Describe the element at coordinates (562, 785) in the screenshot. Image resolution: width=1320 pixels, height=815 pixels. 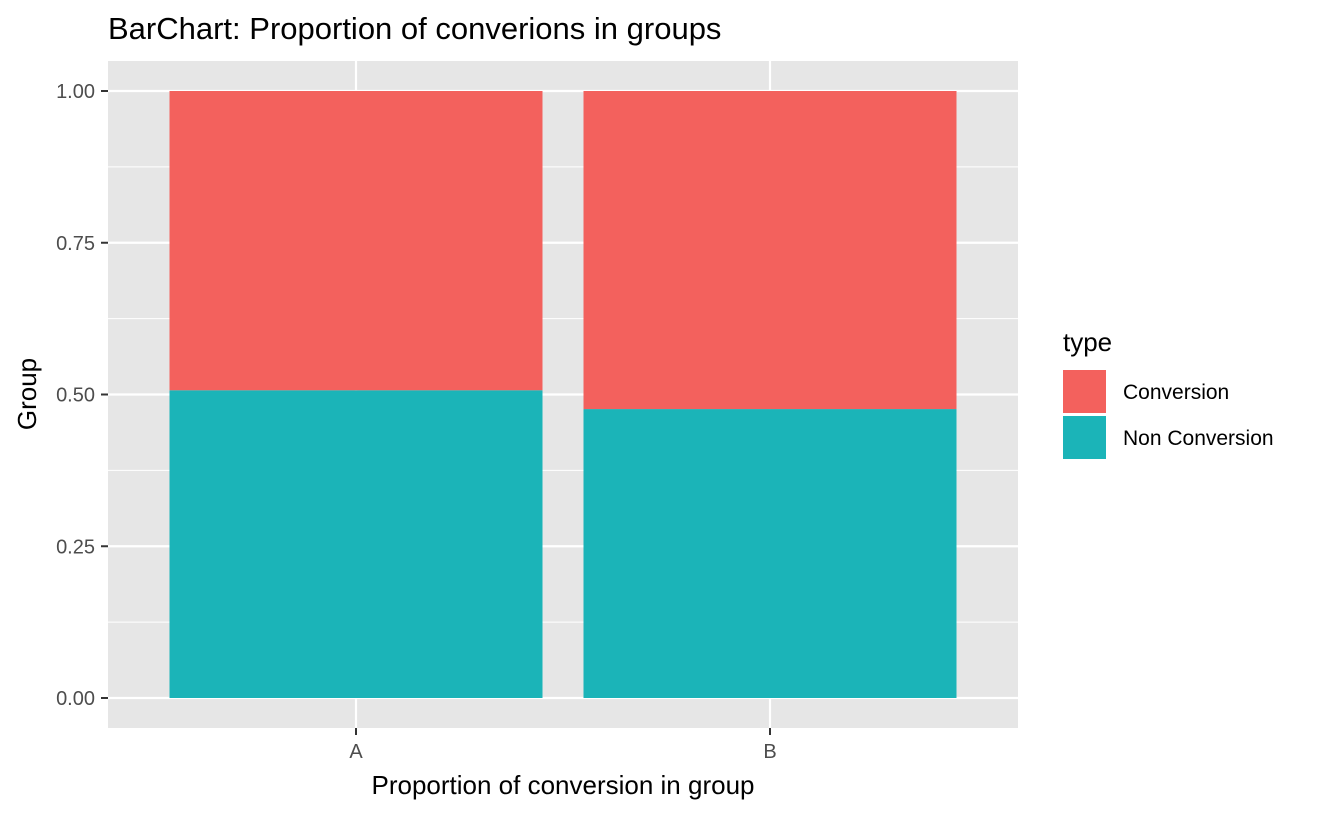
I see `x-axis-title: Proportion of conversion in group` at that location.